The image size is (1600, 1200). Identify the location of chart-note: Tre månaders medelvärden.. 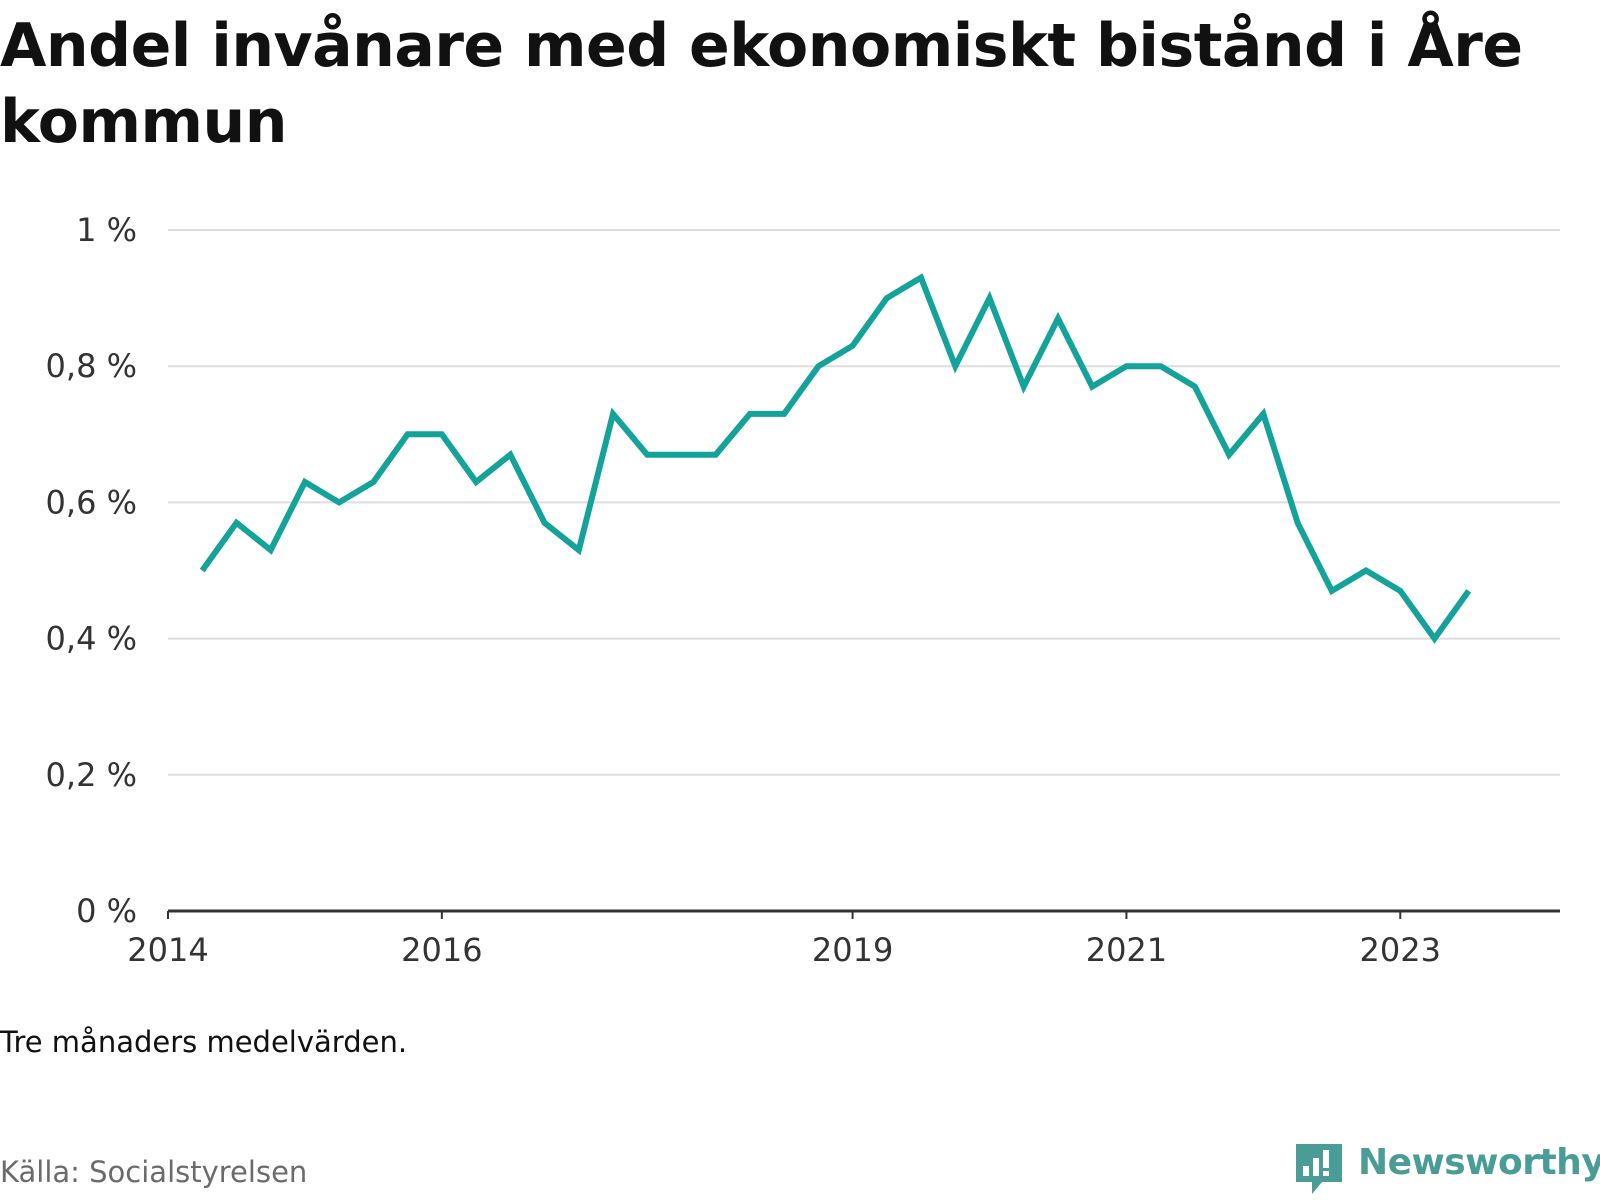
(204, 1042).